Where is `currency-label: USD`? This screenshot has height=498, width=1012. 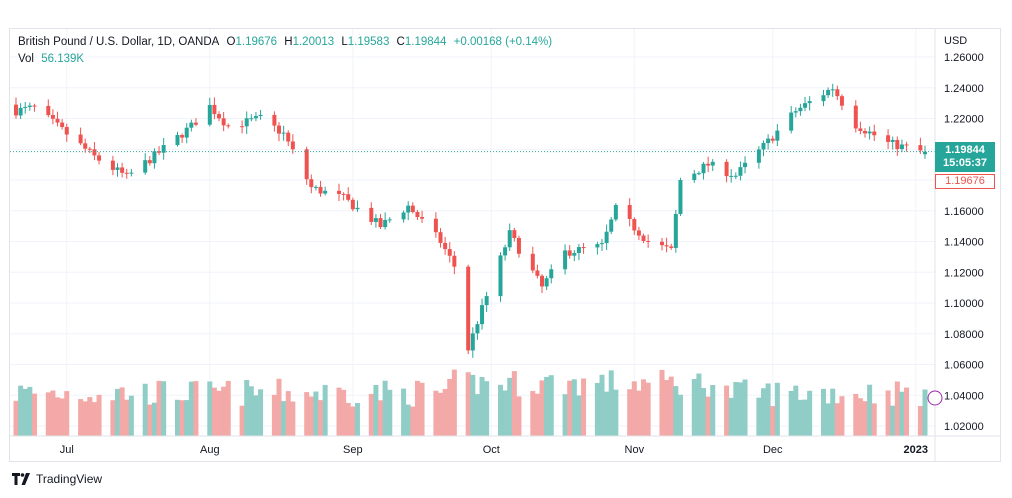
currency-label: USD is located at coordinates (955, 41).